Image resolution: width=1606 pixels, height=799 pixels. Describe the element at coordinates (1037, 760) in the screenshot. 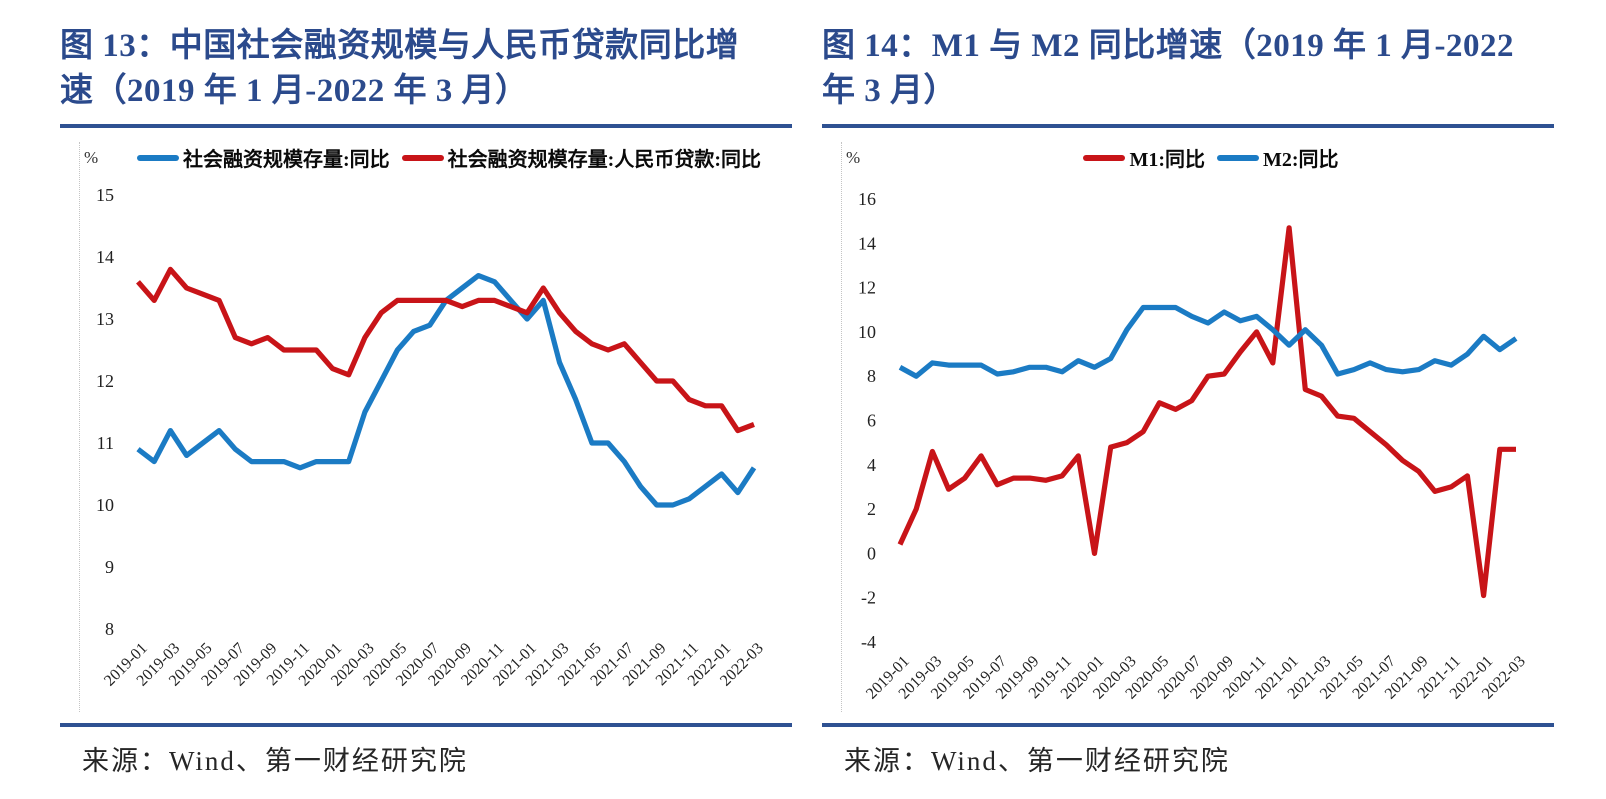

I see `figure-14-source-text: 来源：Wind、第一财经研究院` at that location.